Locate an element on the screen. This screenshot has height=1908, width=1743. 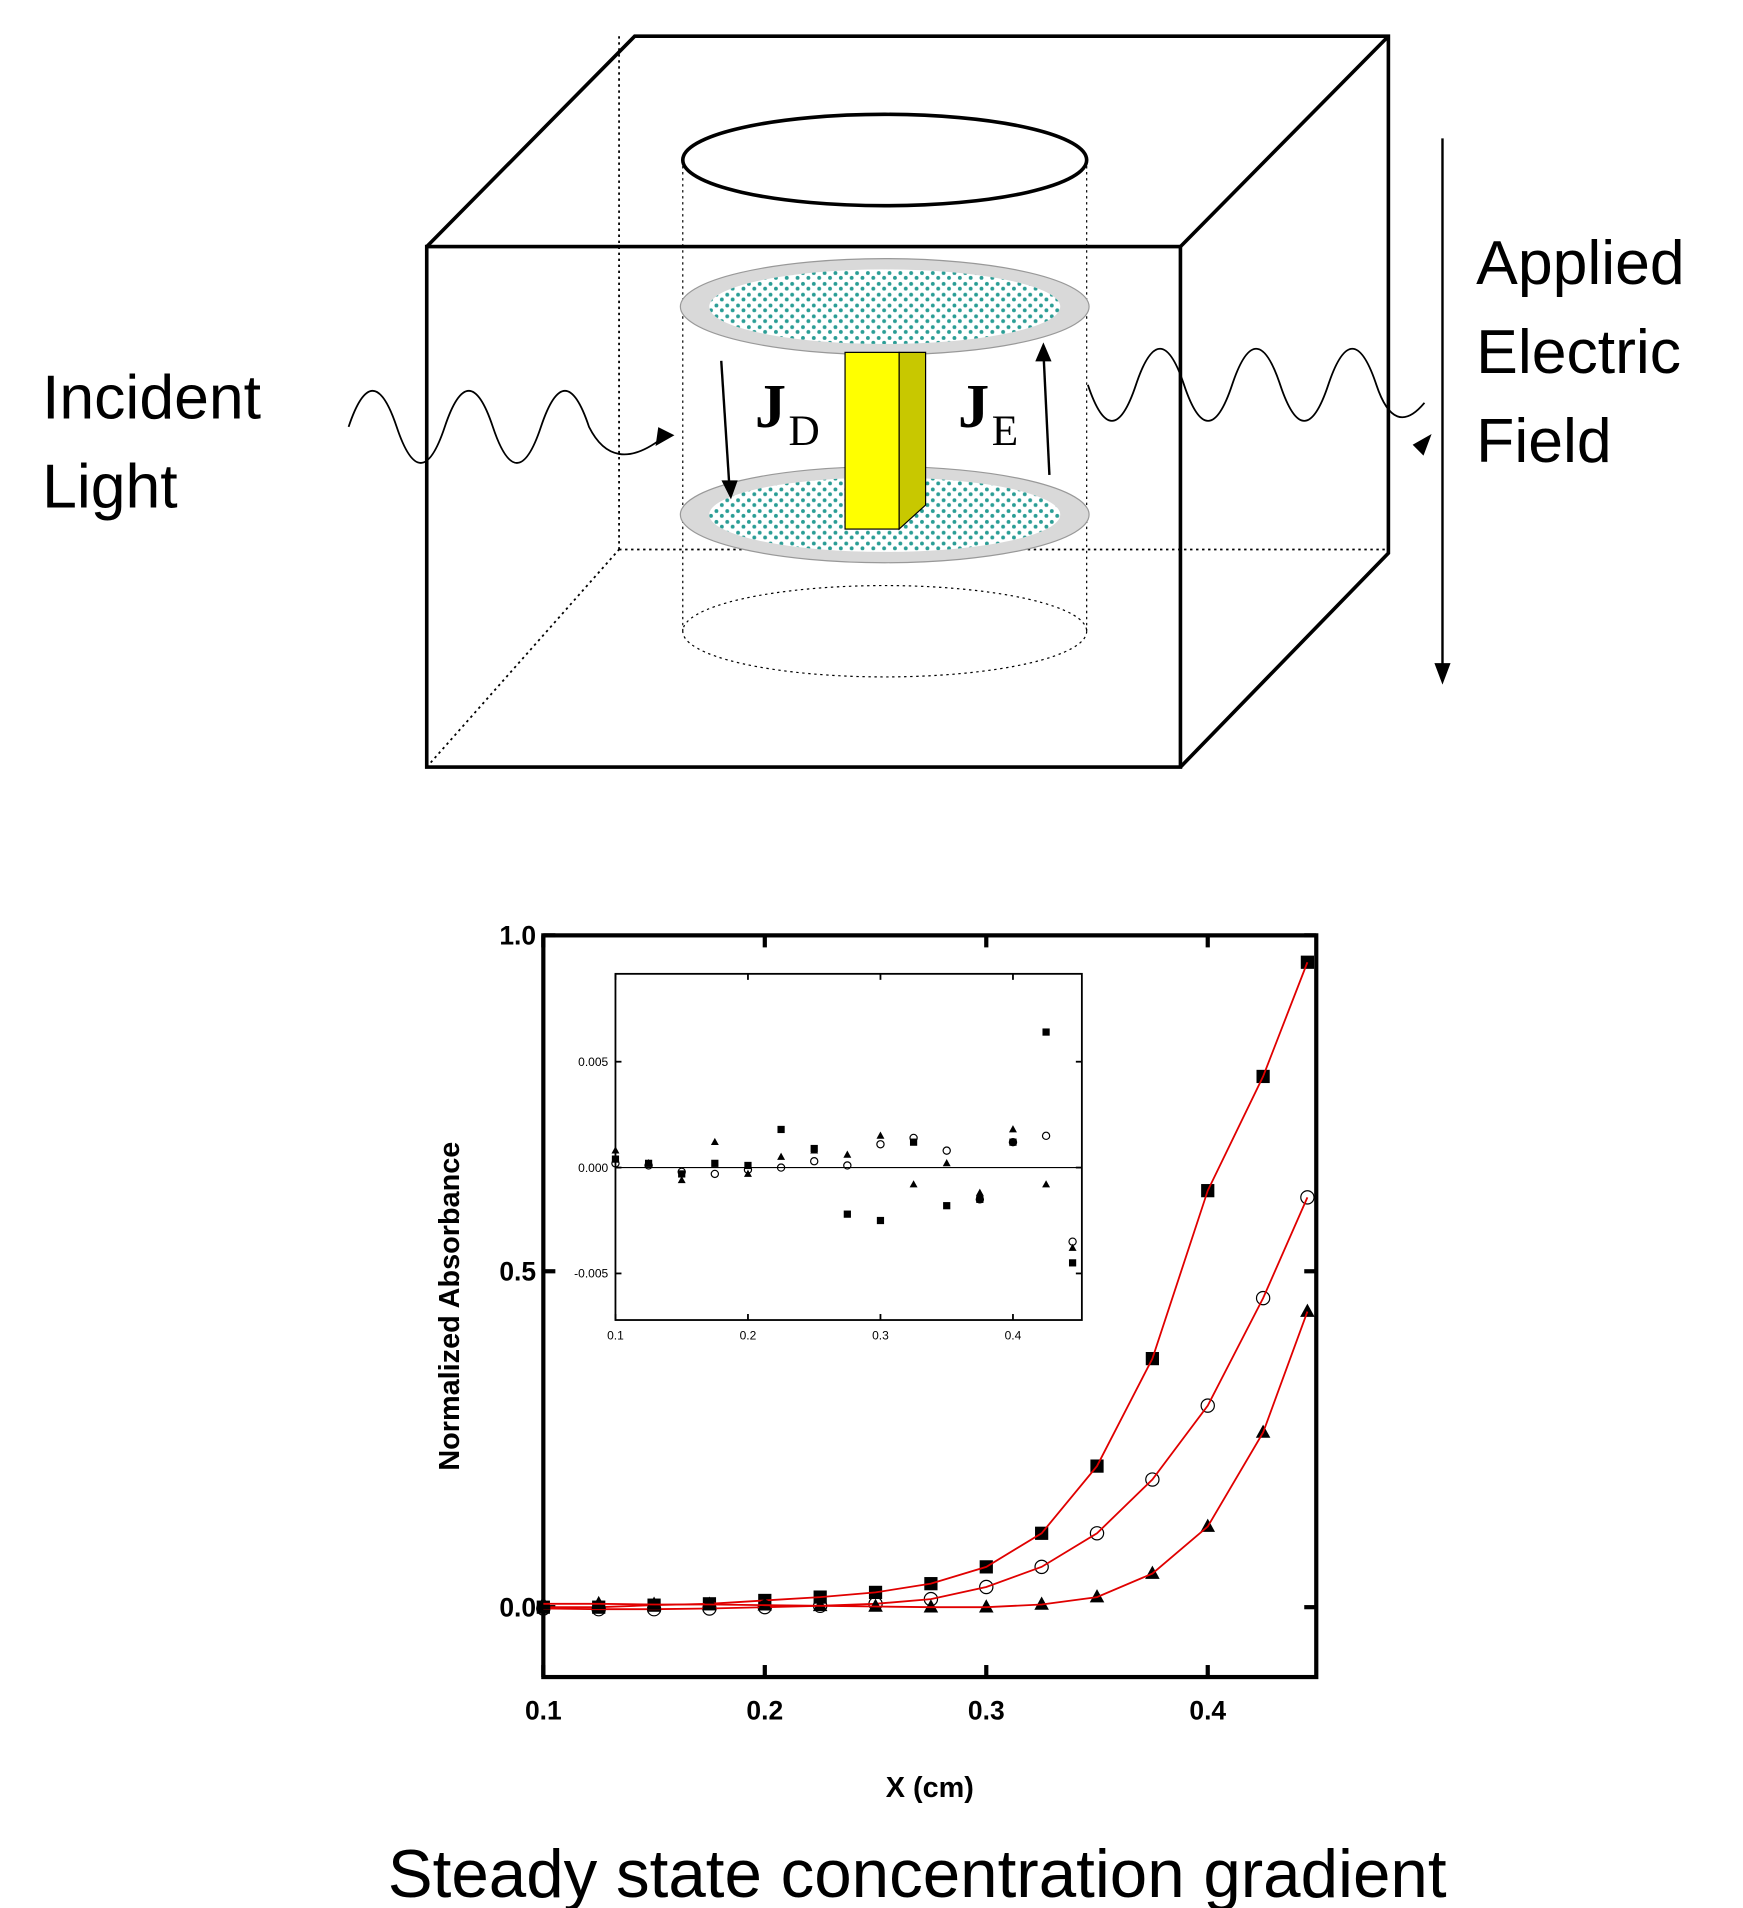
x-axis-label: X (cm) is located at coordinates (930, 1788).